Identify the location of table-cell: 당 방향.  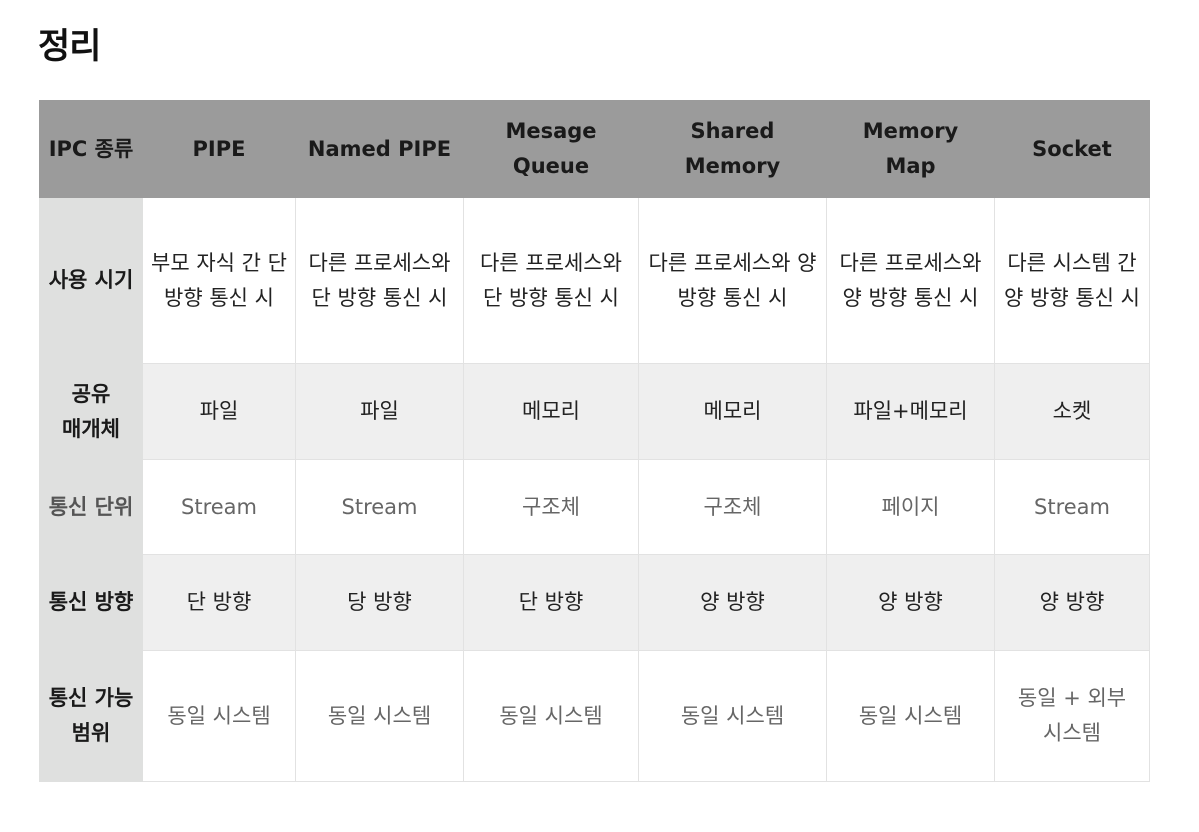
(379, 602).